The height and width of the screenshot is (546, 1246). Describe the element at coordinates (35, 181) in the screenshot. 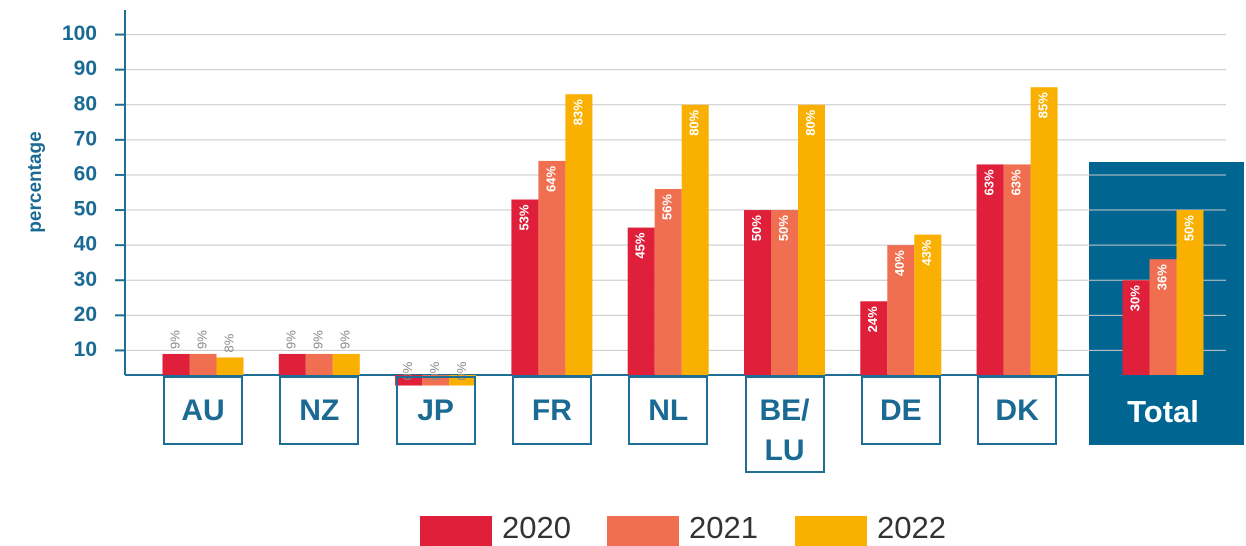

I see `y-axis-label: percentage` at that location.